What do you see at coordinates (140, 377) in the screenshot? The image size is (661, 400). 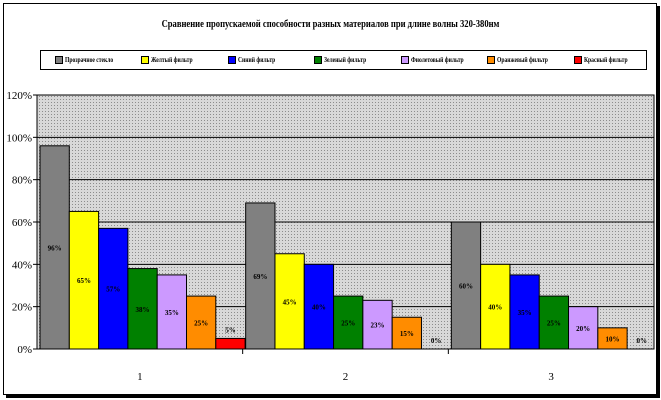 I see `x-category-label: 1` at bounding box center [140, 377].